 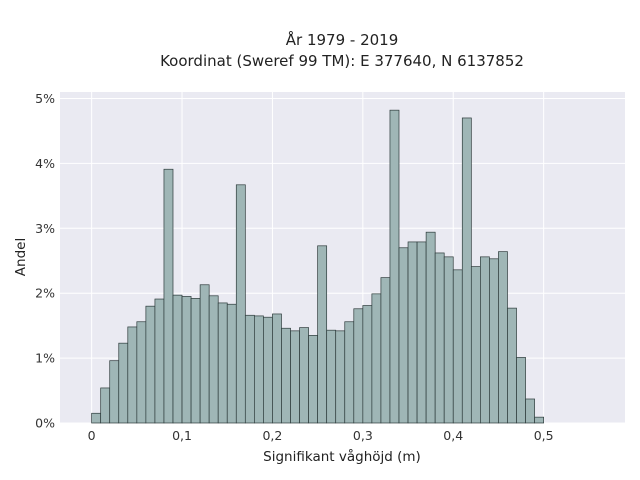 What do you see at coordinates (45, 358) in the screenshot?
I see `y-tick-label: 1%` at bounding box center [45, 358].